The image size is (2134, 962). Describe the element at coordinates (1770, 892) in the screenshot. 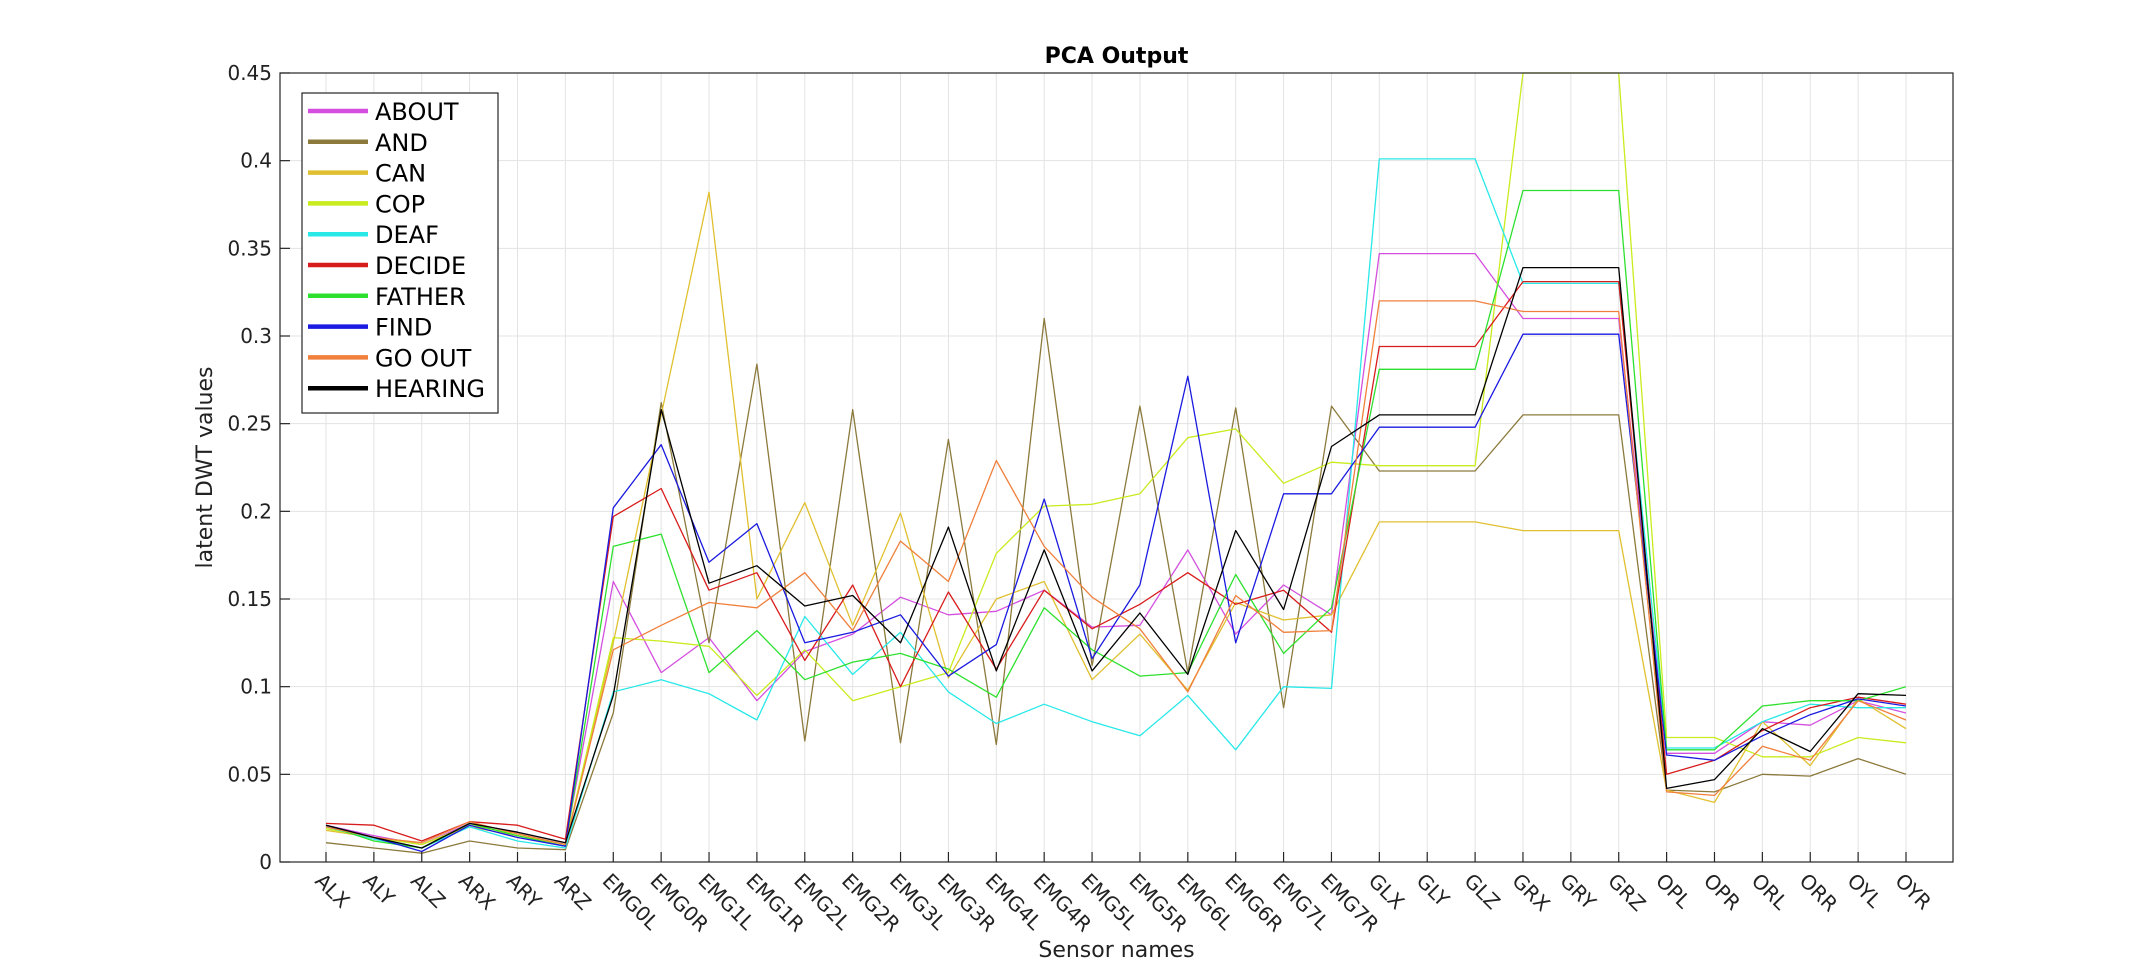

I see `x-tick-label: ORL` at that location.